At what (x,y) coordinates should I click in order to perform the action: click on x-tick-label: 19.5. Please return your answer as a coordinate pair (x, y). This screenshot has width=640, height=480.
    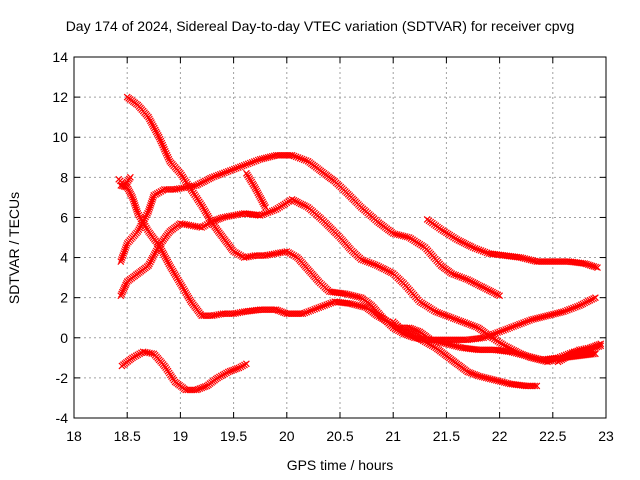
    Looking at the image, I should click on (233, 436).